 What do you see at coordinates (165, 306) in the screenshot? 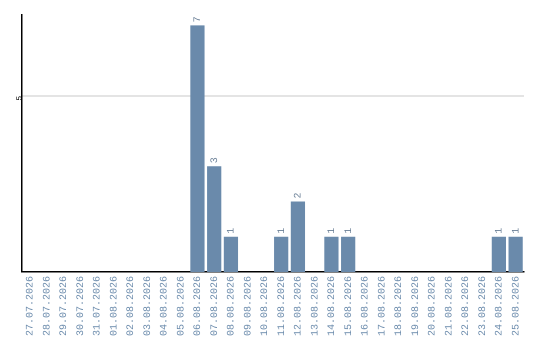
I see `x-tick-label: 04.08.2026` at bounding box center [165, 306].